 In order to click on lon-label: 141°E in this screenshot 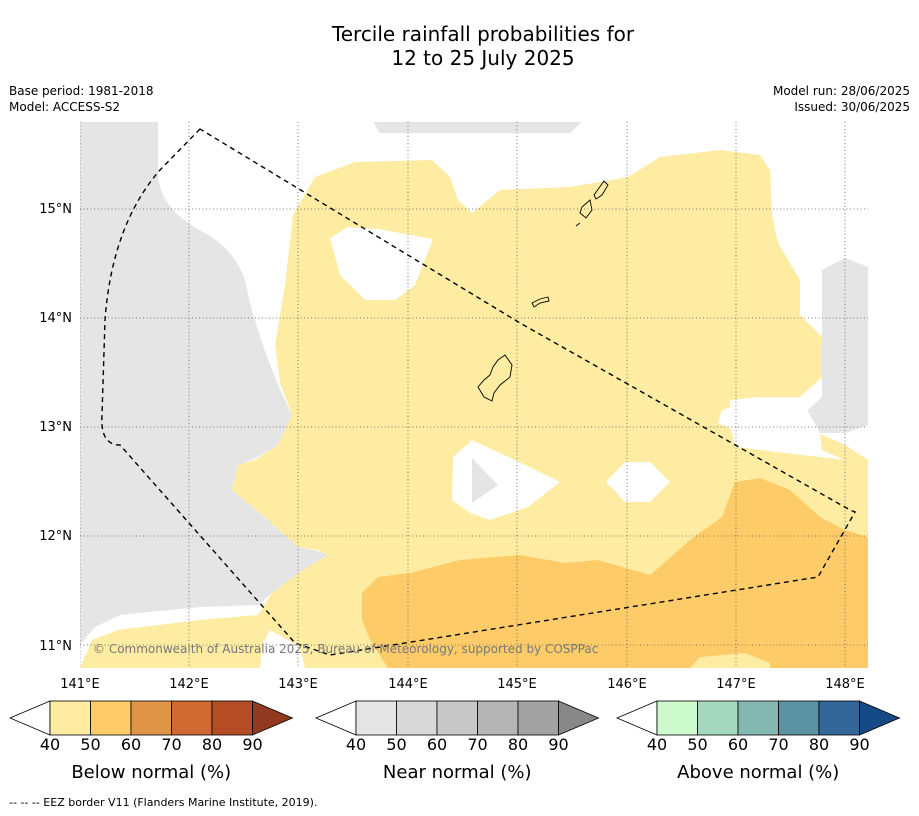, I will do `click(80, 684)`.